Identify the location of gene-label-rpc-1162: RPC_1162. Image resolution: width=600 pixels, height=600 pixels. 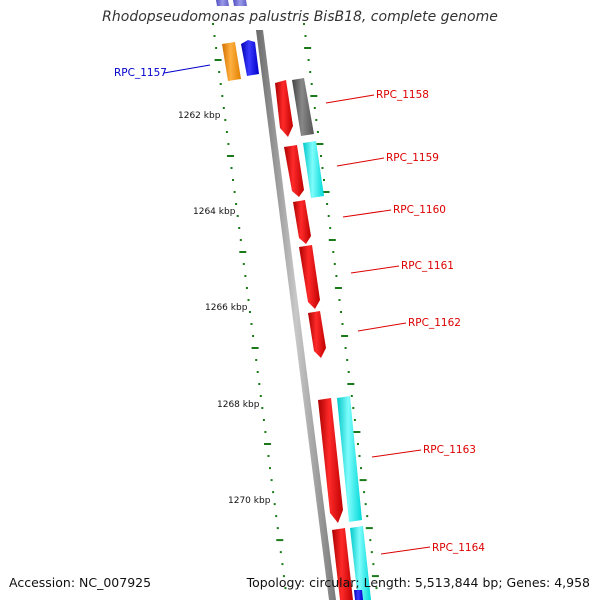
(434, 323).